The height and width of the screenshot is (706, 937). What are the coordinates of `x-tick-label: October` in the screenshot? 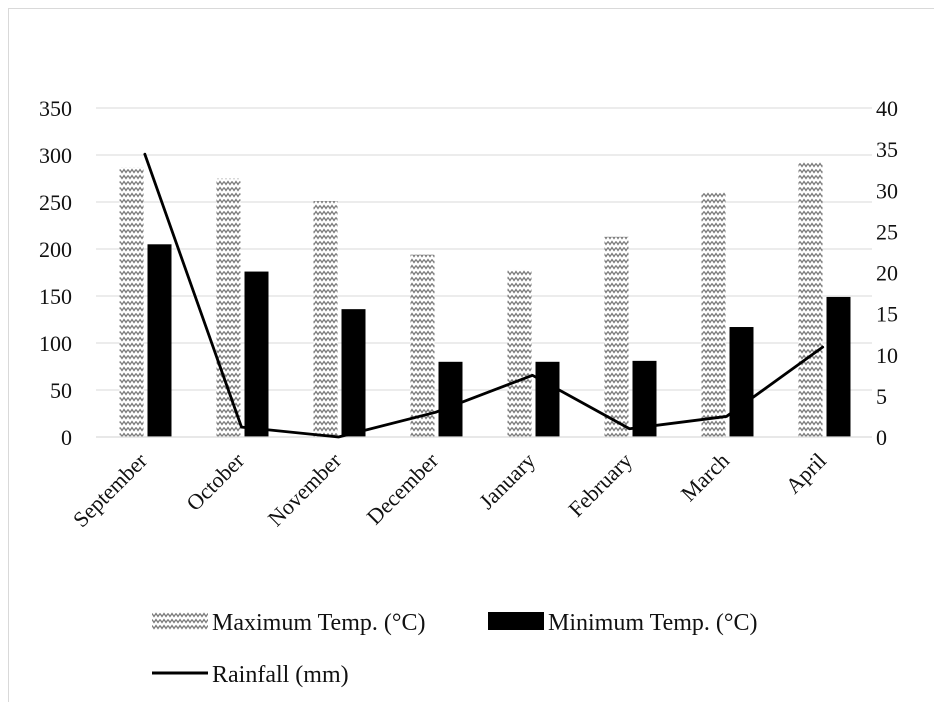 It's located at (215, 481).